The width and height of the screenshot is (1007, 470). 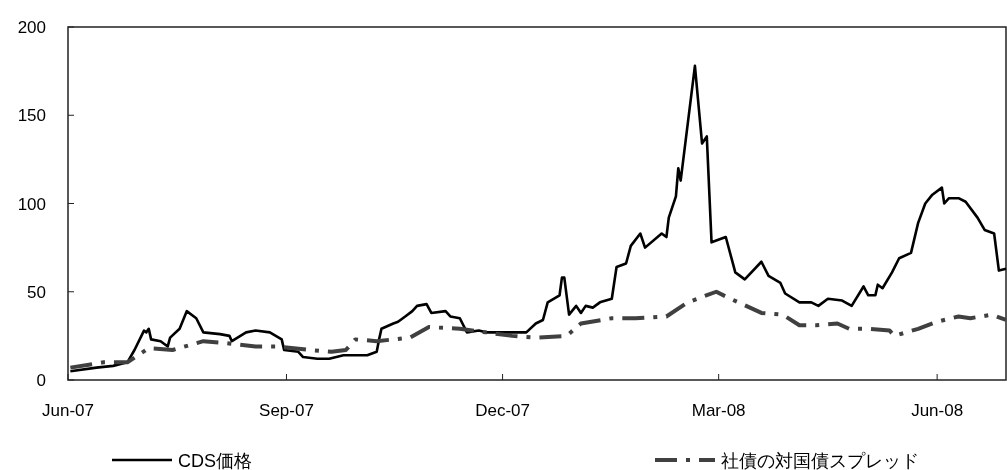 What do you see at coordinates (215, 460) in the screenshot?
I see `legend-label: CDS価格` at bounding box center [215, 460].